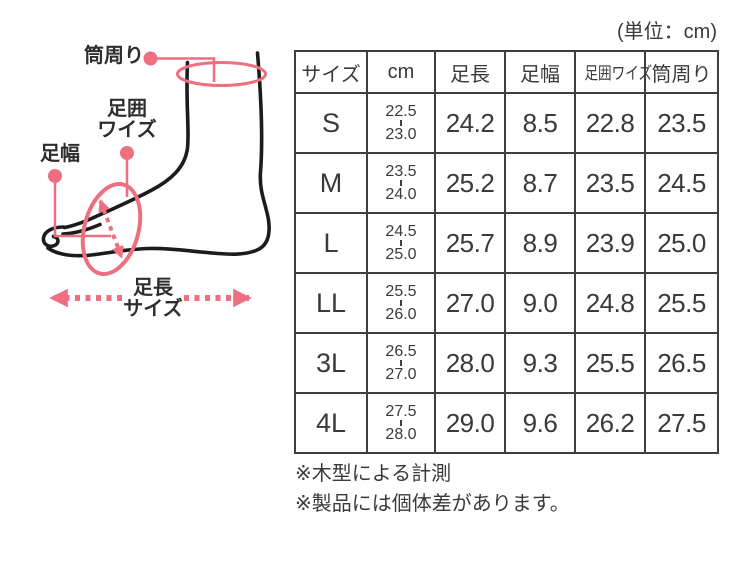  I want to click on foot-length-label-line2: サイズ, so click(153, 309).